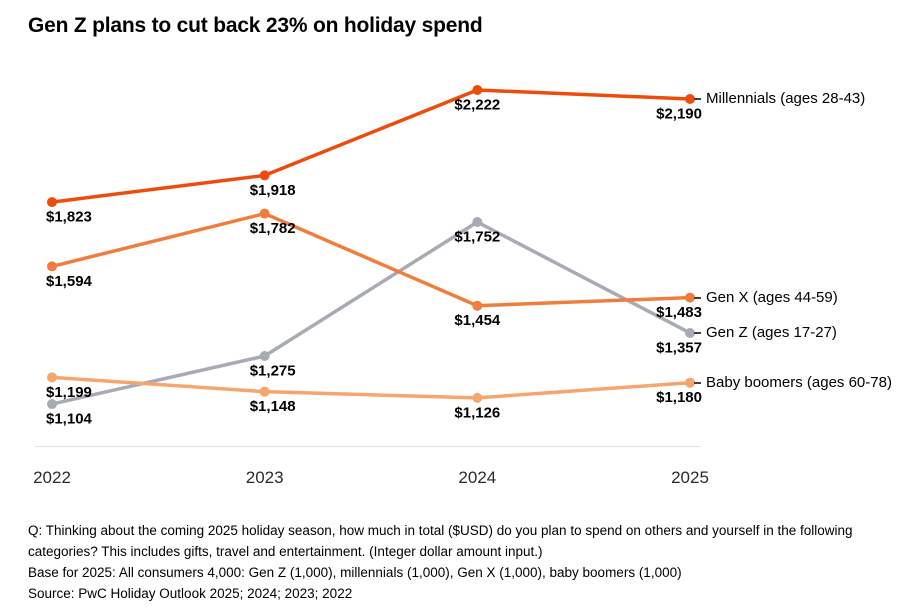 Image resolution: width=912 pixels, height=609 pixels. Describe the element at coordinates (69, 392) in the screenshot. I see `data-point-label: $1,199` at that location.